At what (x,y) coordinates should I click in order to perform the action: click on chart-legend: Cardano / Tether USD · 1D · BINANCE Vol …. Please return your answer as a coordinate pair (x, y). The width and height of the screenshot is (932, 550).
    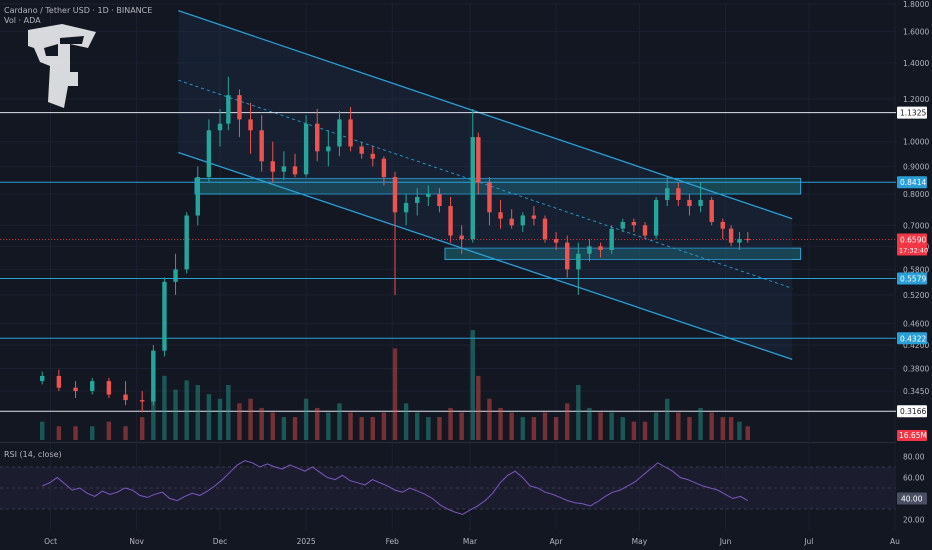
    Looking at the image, I should click on (78, 16).